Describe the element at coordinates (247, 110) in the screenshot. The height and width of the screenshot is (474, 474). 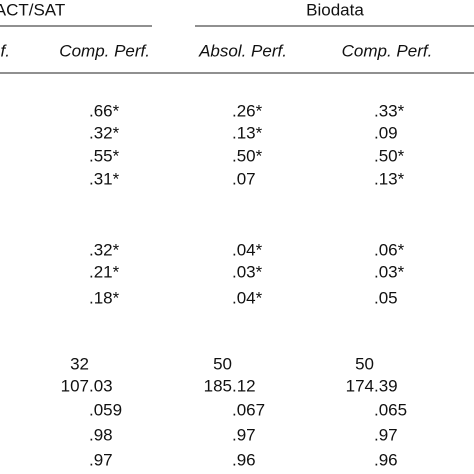
I see `cell: .26*` at that location.